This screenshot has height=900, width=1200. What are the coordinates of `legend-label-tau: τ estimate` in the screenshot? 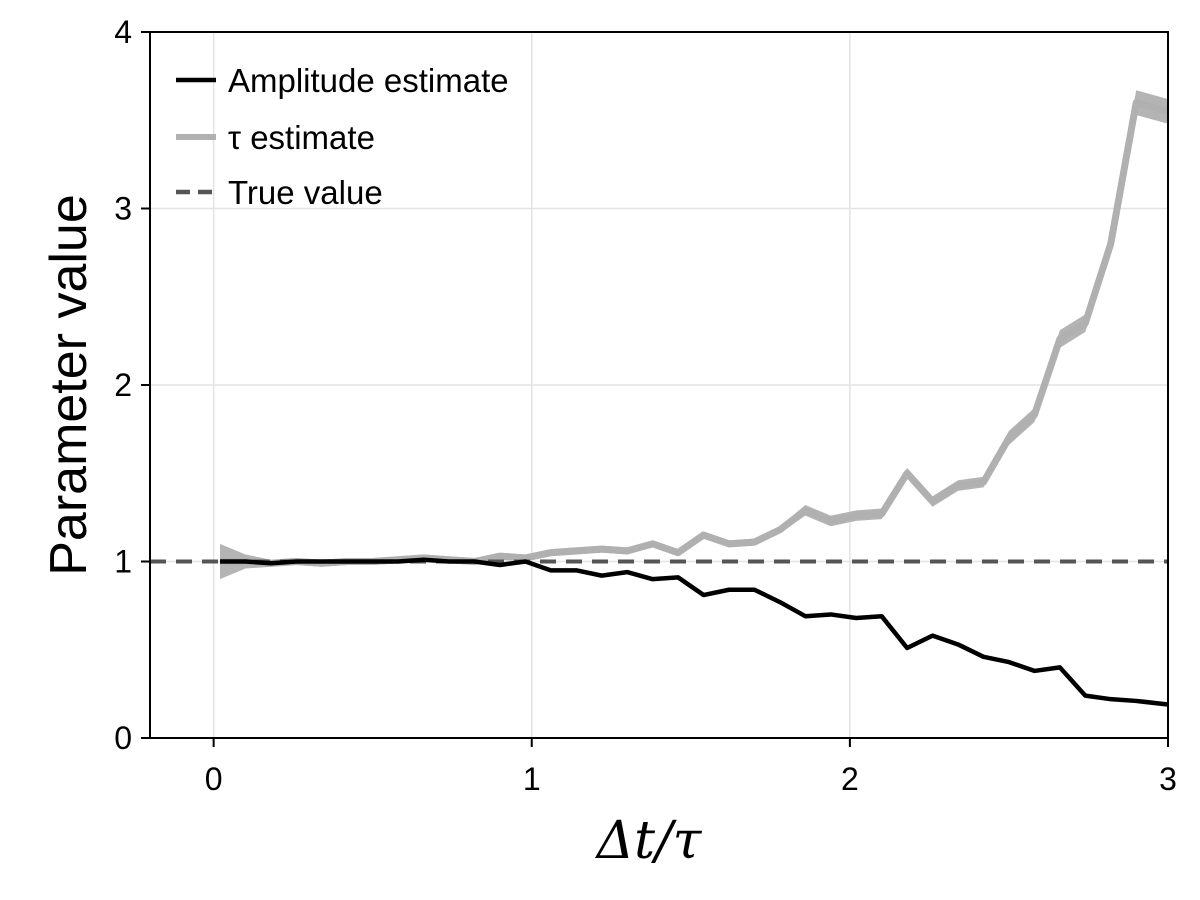 It's located at (301, 137).